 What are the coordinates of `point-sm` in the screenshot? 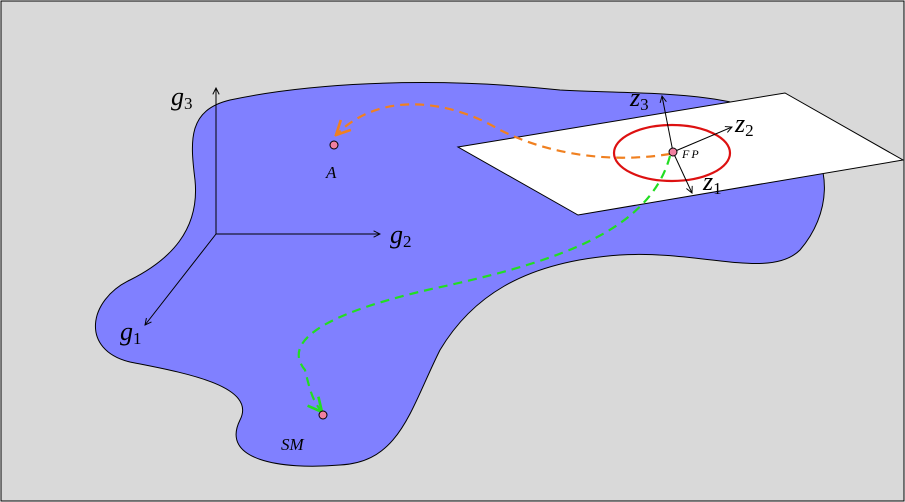 It's located at (323, 415).